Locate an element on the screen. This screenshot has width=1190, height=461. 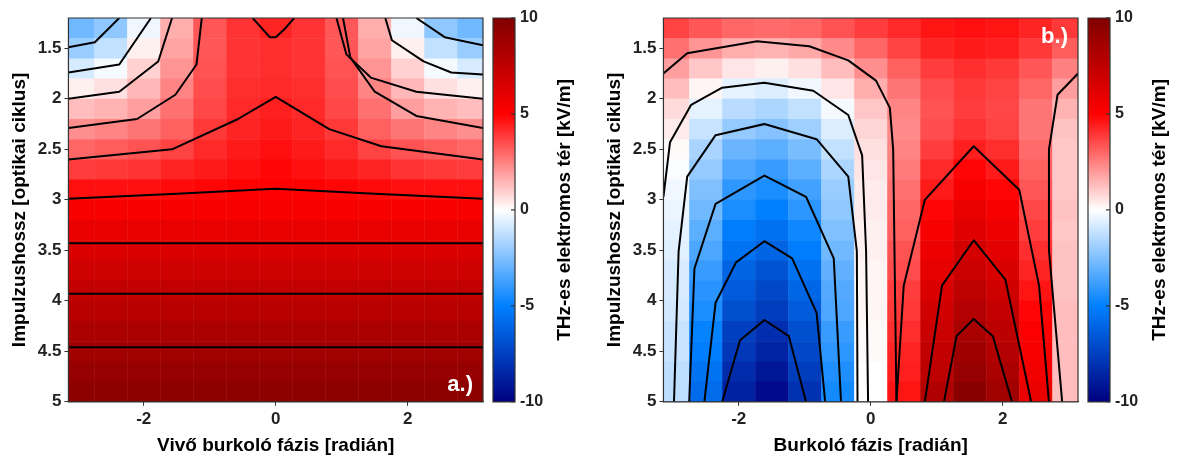
annotation: a.) is located at coordinates (460, 383).